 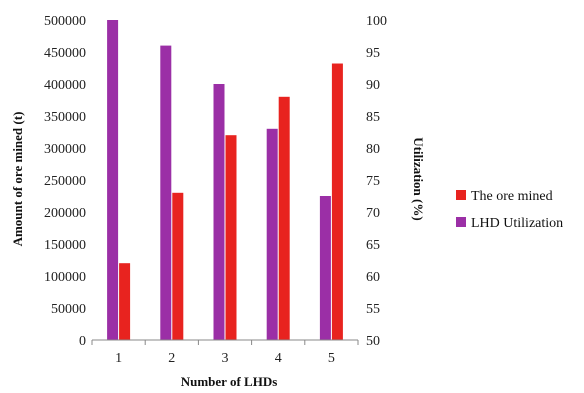 What do you see at coordinates (278, 358) in the screenshot?
I see `x-tick-label: 4` at bounding box center [278, 358].